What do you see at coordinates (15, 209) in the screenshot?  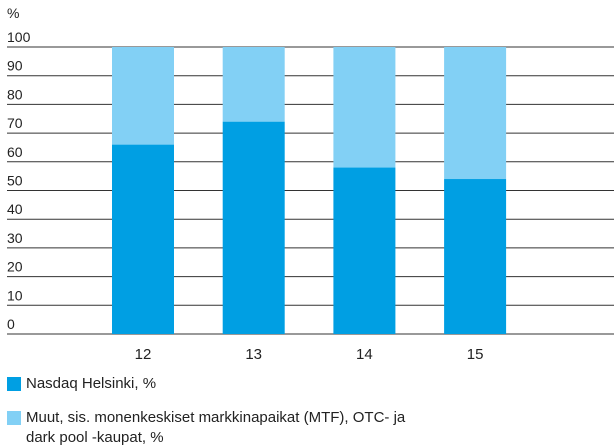 I see `y-tick-label: 40` at bounding box center [15, 209].